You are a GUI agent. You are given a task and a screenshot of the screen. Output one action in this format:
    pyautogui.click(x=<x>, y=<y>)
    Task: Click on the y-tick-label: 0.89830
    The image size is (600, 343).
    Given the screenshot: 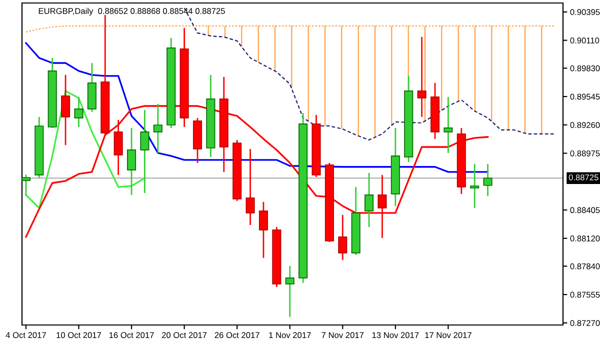 What is the action you would take?
    pyautogui.click(x=585, y=68)
    